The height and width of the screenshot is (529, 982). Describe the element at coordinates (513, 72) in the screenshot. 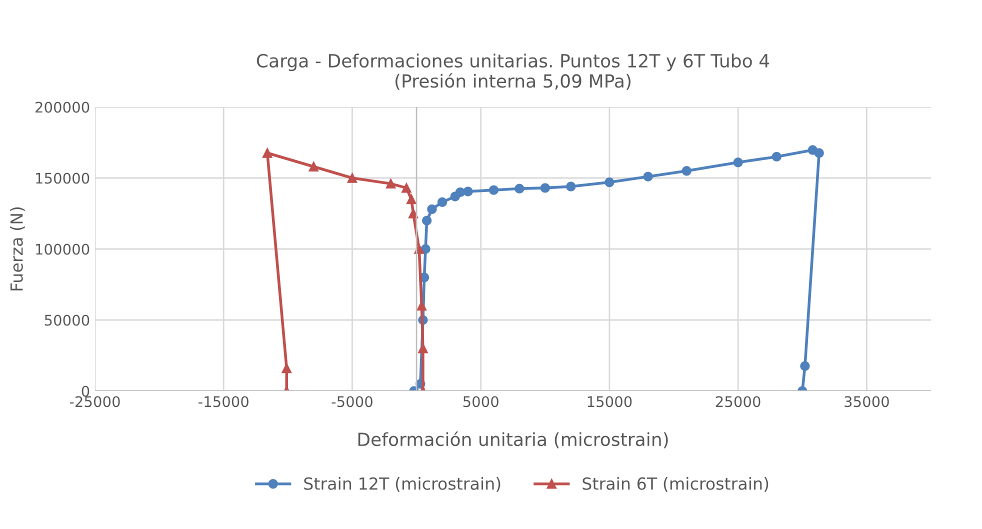

I see `chart-title: Carga - Deformaciones unitarias. Puntos 12T y 6T Tubo 4 (Presión interna 5,09 MPa)` at that location.